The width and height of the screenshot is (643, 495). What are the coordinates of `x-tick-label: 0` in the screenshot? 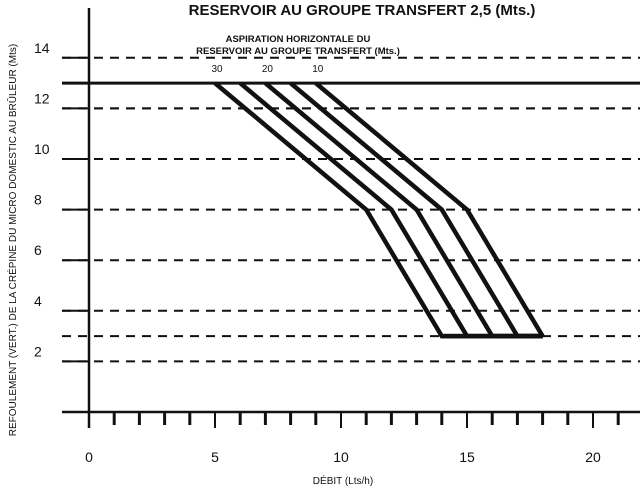 It's located at (89, 457).